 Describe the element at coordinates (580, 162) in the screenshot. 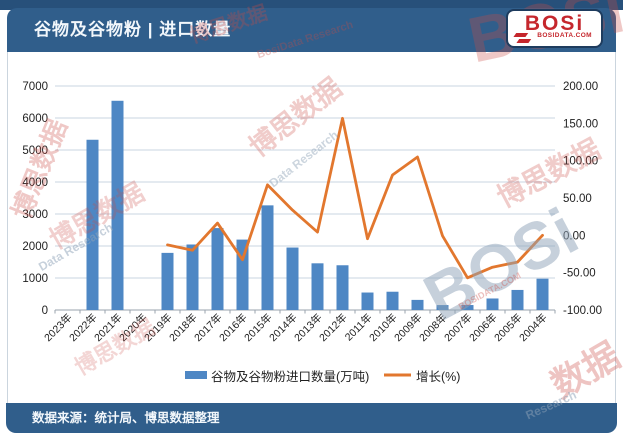

I see `y2-axis-tick-label: 100.00` at that location.